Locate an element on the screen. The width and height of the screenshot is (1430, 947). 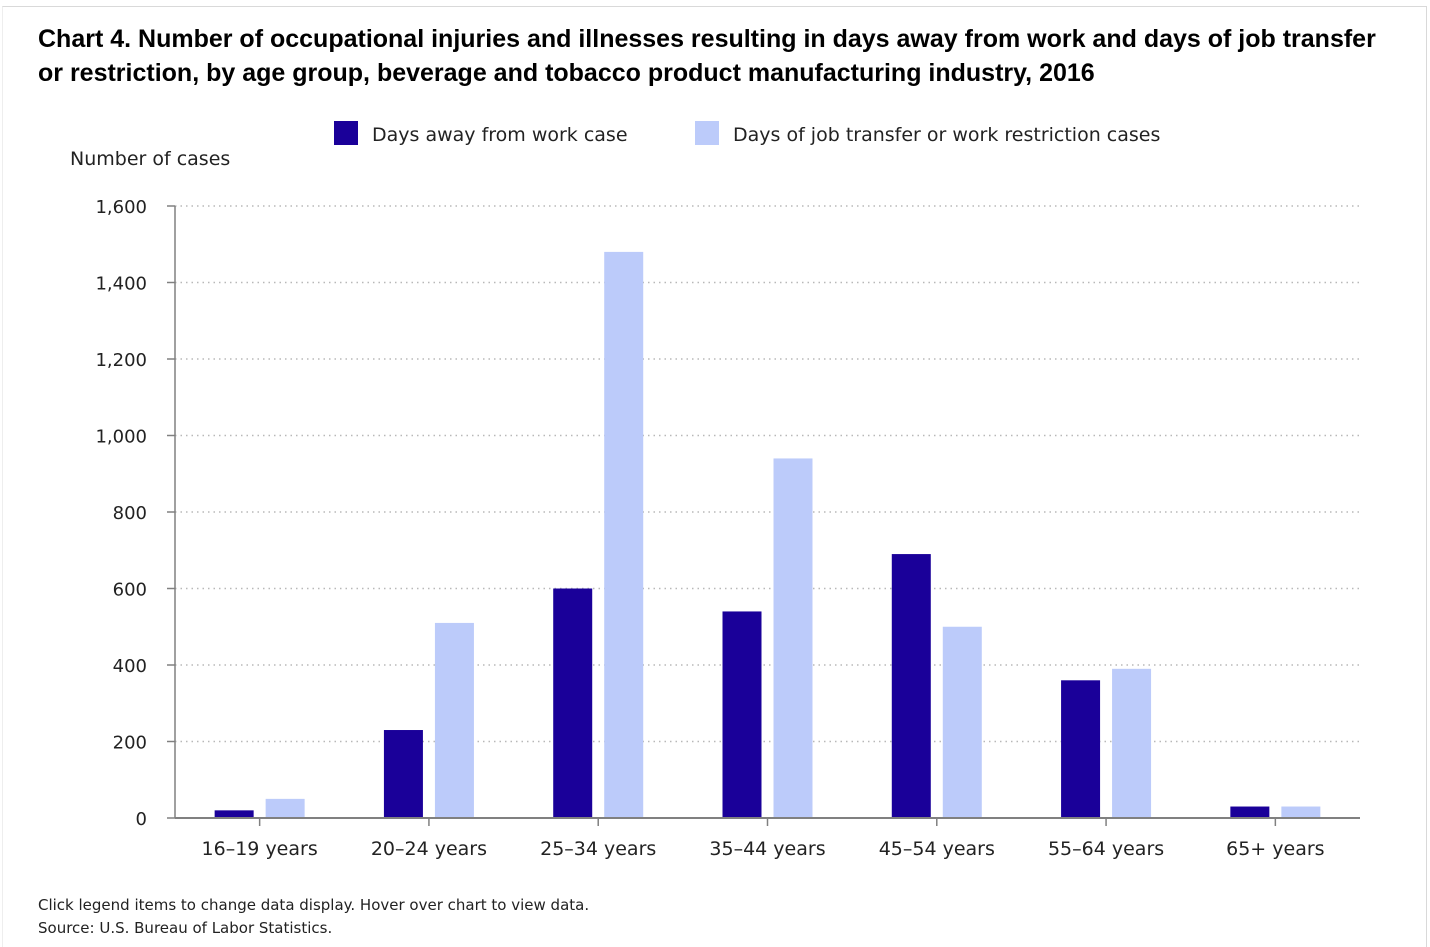
x-tick-label: 25–34 years is located at coordinates (598, 849).